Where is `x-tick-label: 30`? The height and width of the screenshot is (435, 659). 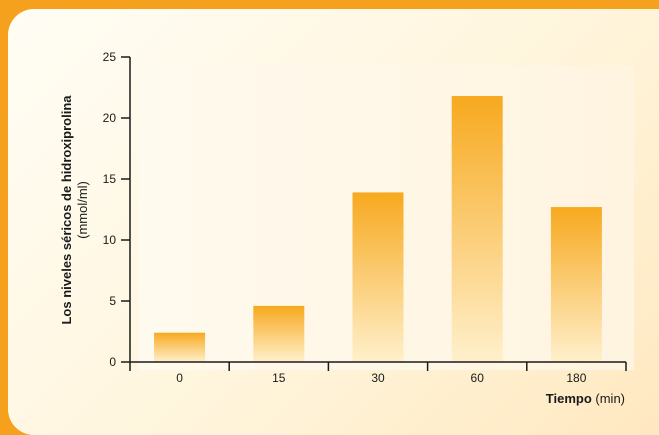 x-tick-label: 30 is located at coordinates (378, 378).